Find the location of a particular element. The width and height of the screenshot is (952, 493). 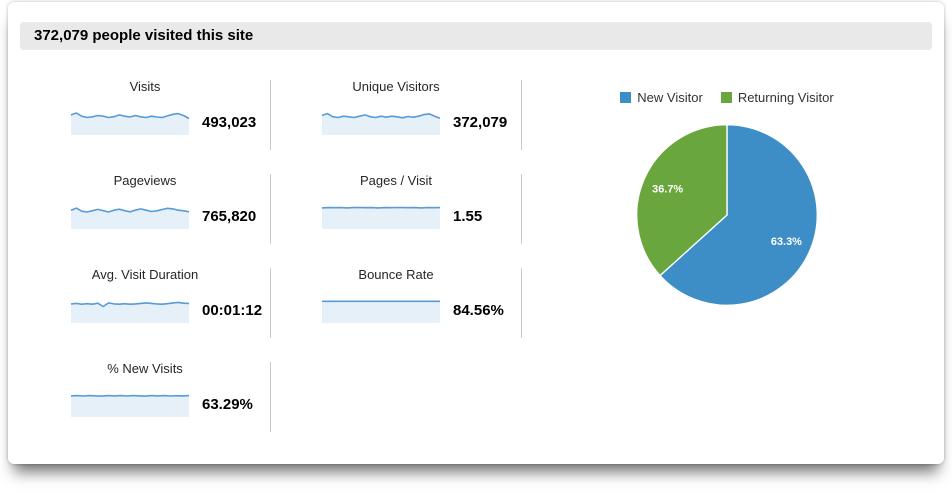

metric-pageviews: Pageviews 765,820 is located at coordinates (145, 209).